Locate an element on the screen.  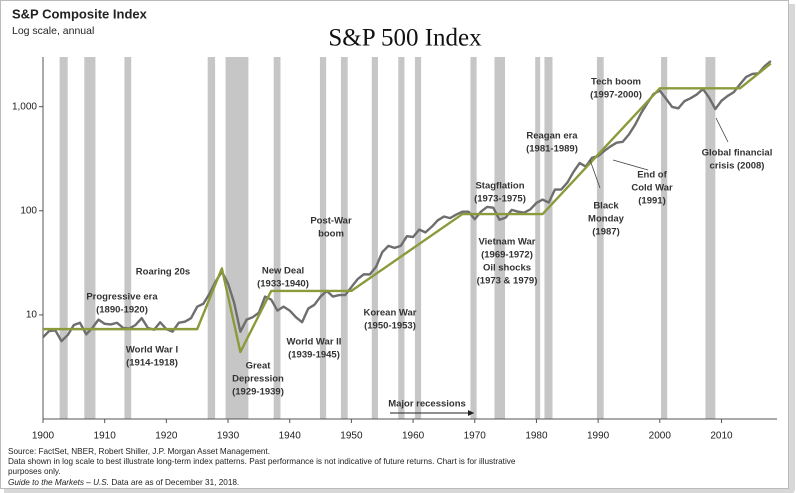
x-tick-label: 2000 is located at coordinates (660, 436).